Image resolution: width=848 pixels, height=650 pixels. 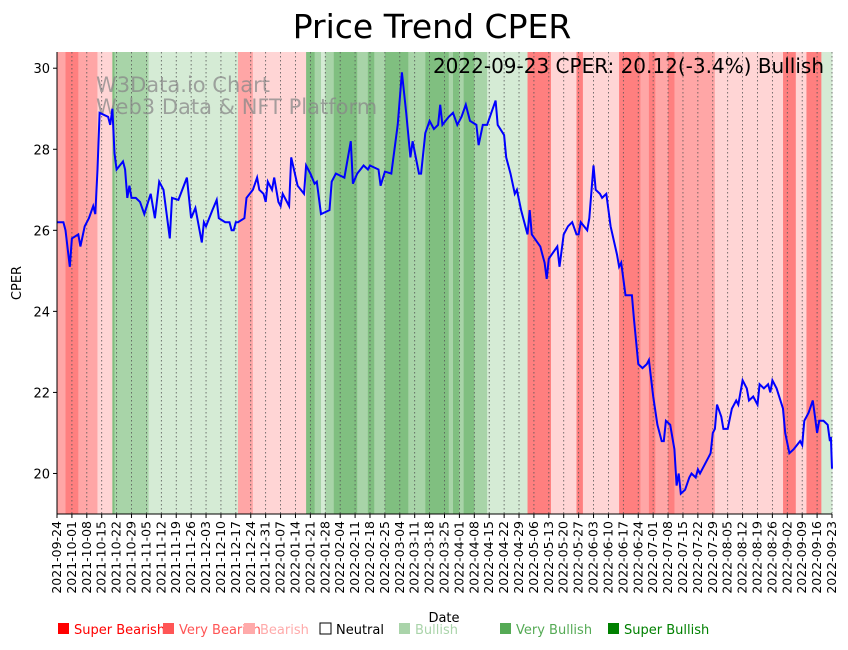 I want to click on x-axis-label: Date, so click(x=443, y=618).